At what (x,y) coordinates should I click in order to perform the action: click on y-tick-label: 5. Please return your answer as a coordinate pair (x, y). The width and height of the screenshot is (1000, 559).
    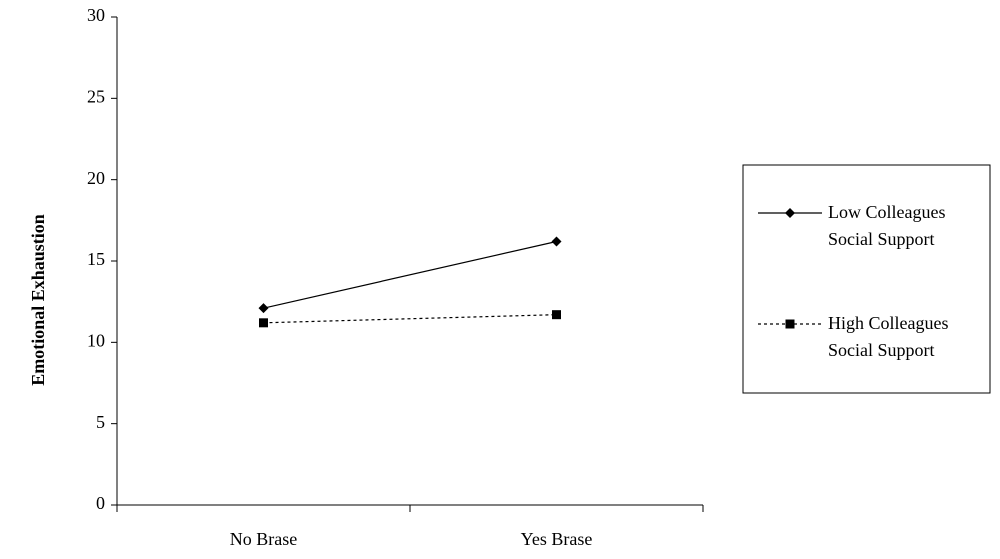
    Looking at the image, I should click on (100, 422).